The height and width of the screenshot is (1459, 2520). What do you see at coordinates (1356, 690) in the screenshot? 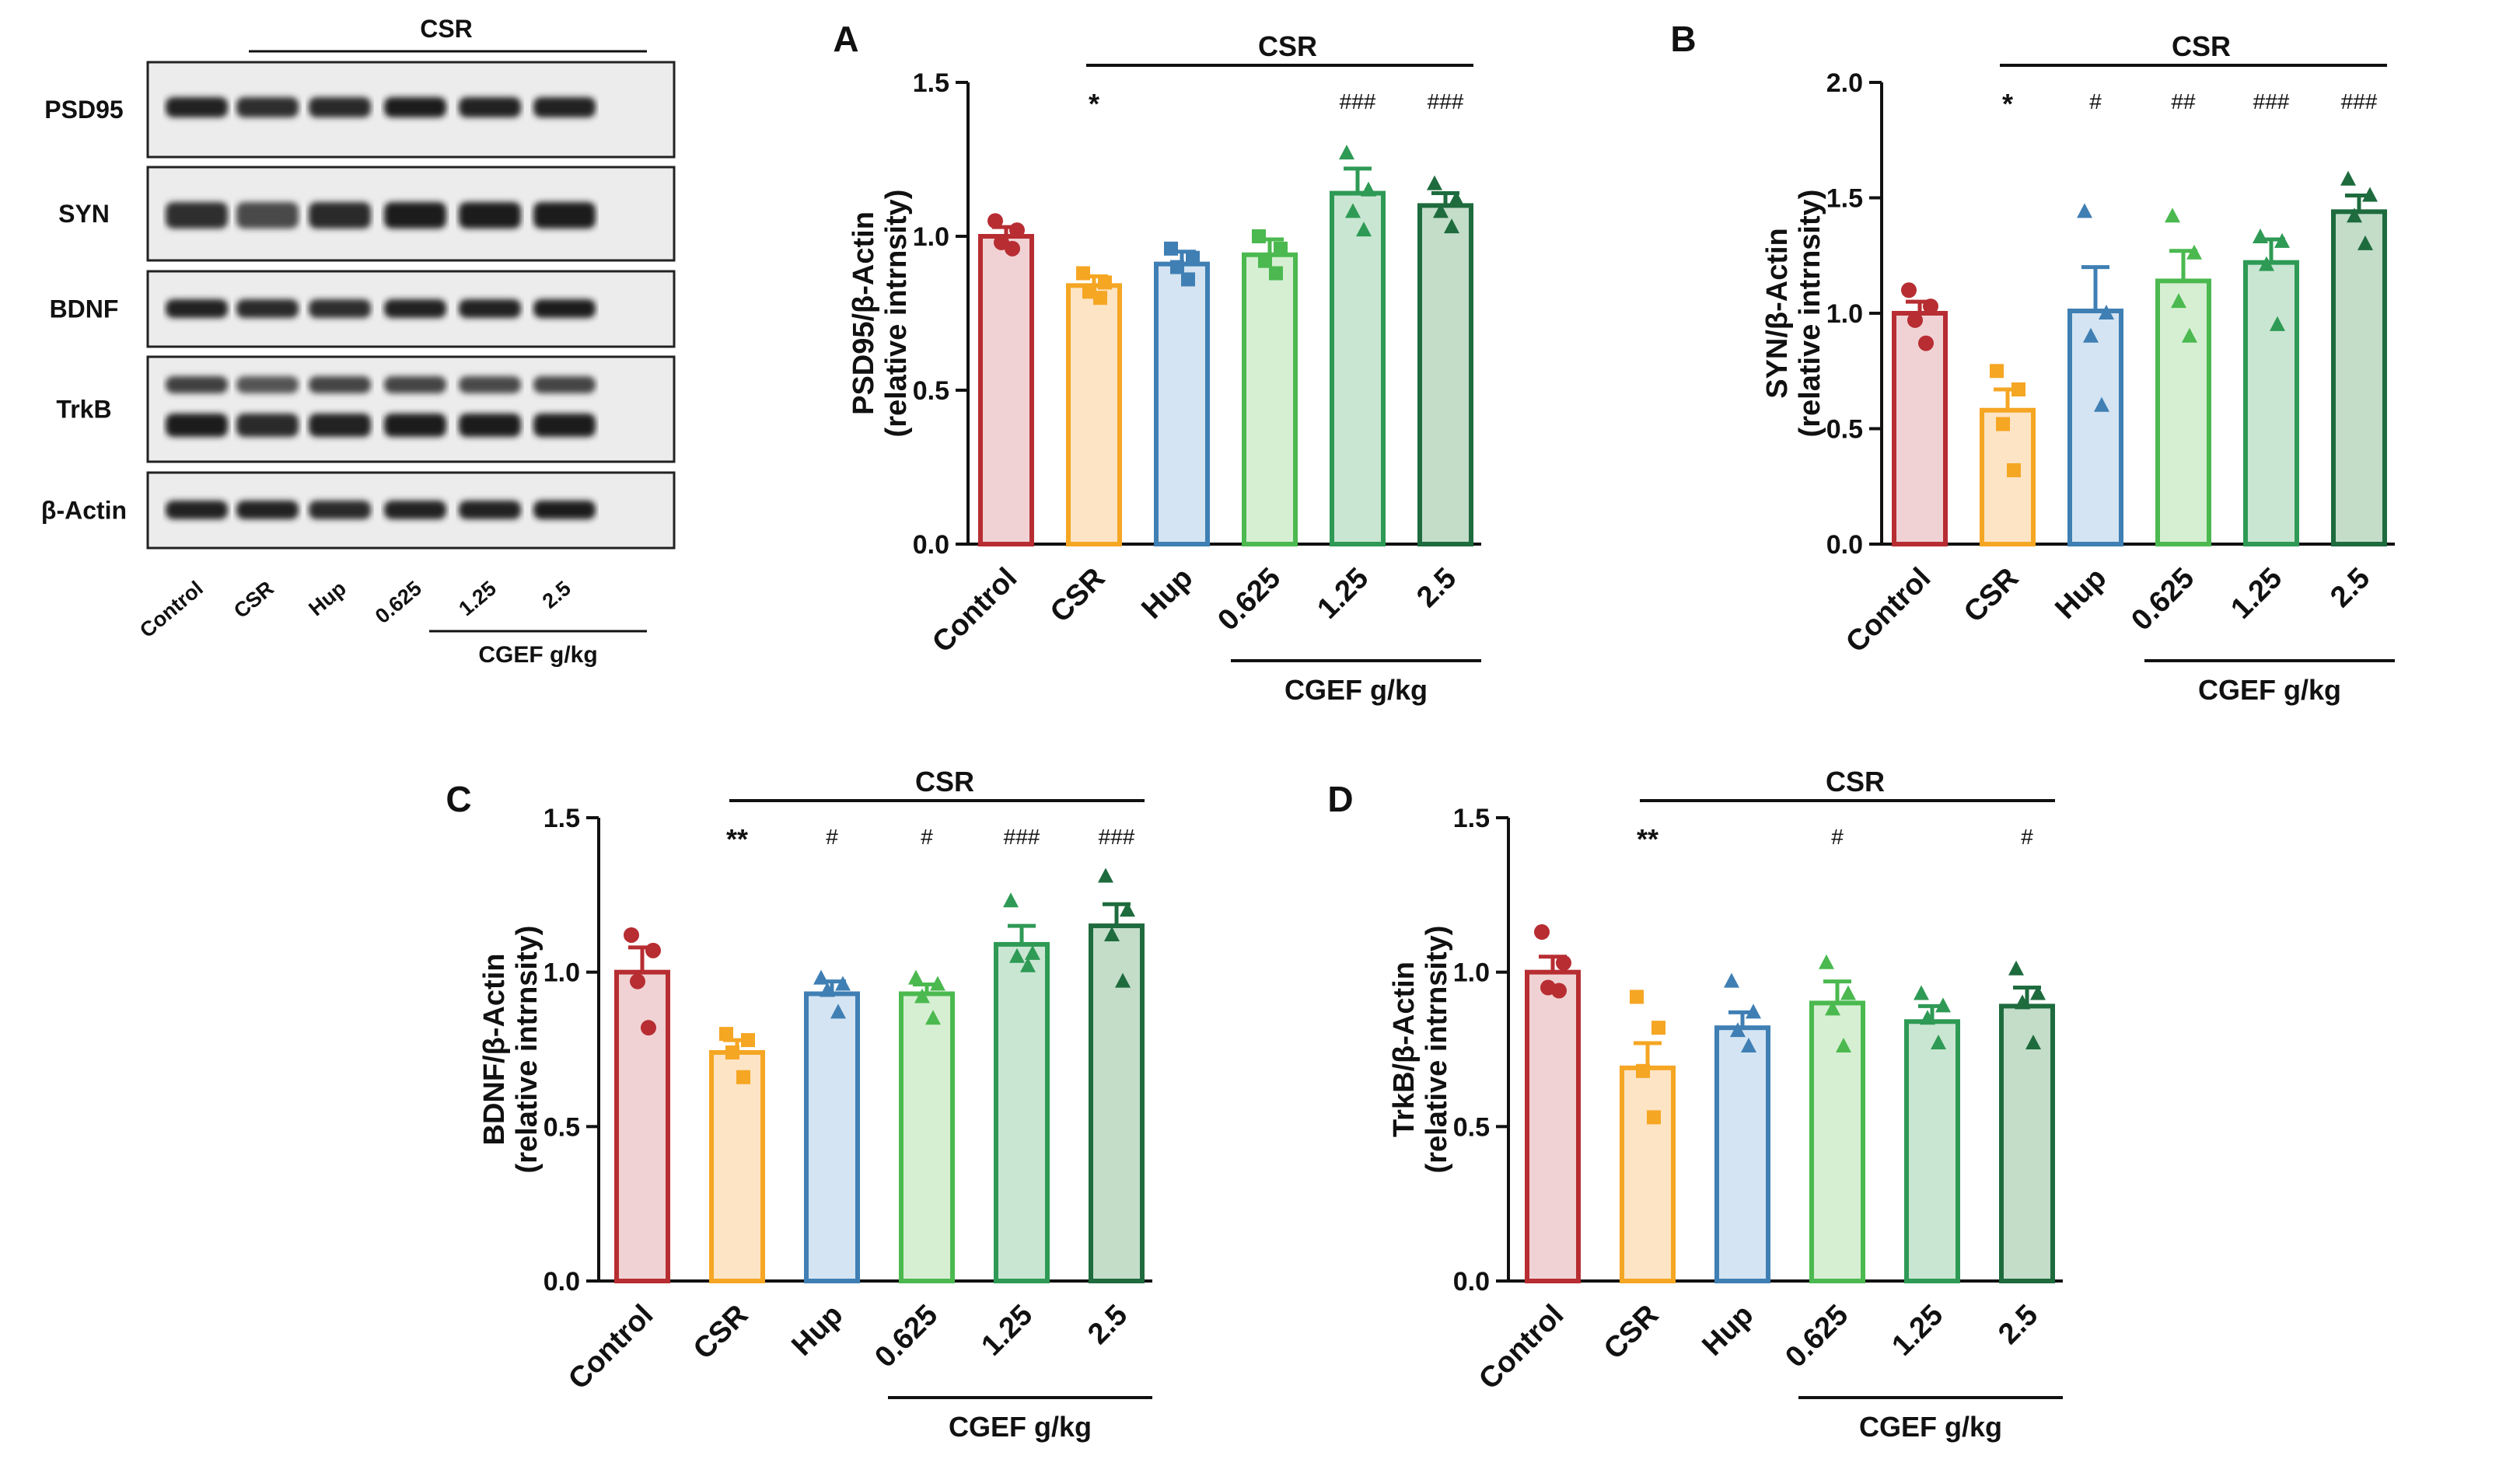
I see `panel-a-cgef-label: CGEF g/kg` at bounding box center [1356, 690].